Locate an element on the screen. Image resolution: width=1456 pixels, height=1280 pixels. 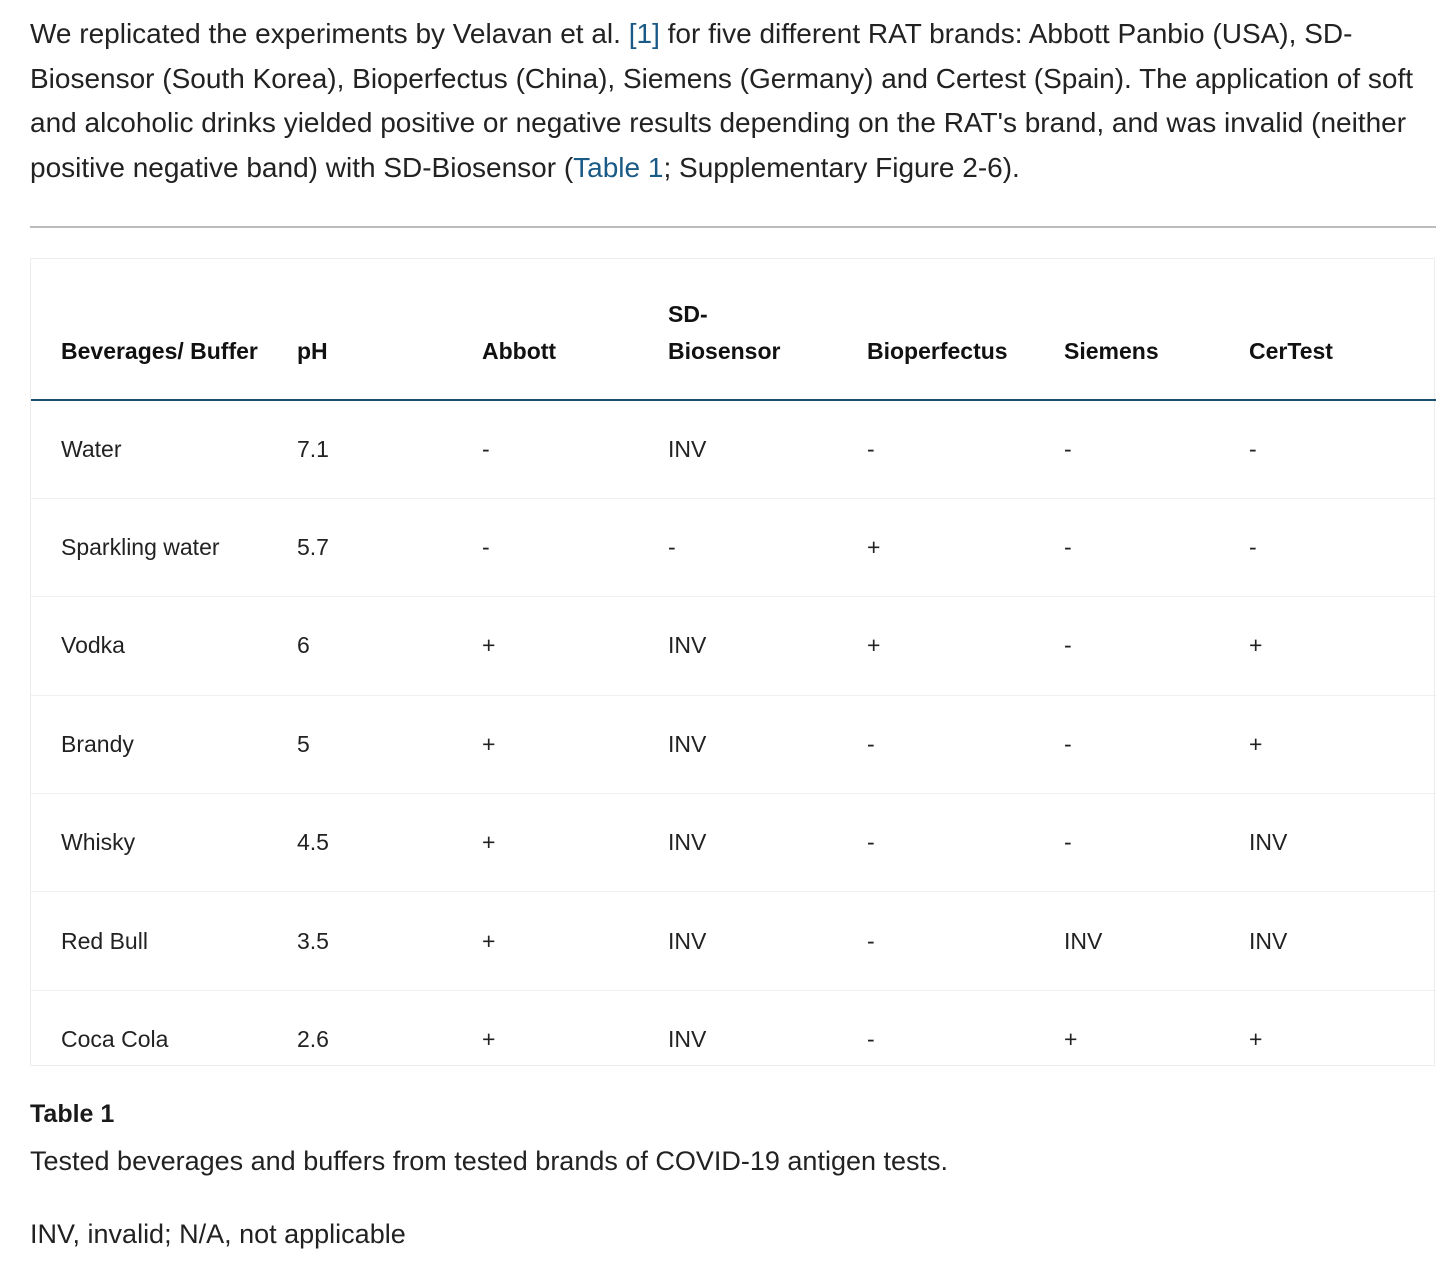
intro-text-3: ; Supplementary Figure 2-6). is located at coordinates (841, 167).